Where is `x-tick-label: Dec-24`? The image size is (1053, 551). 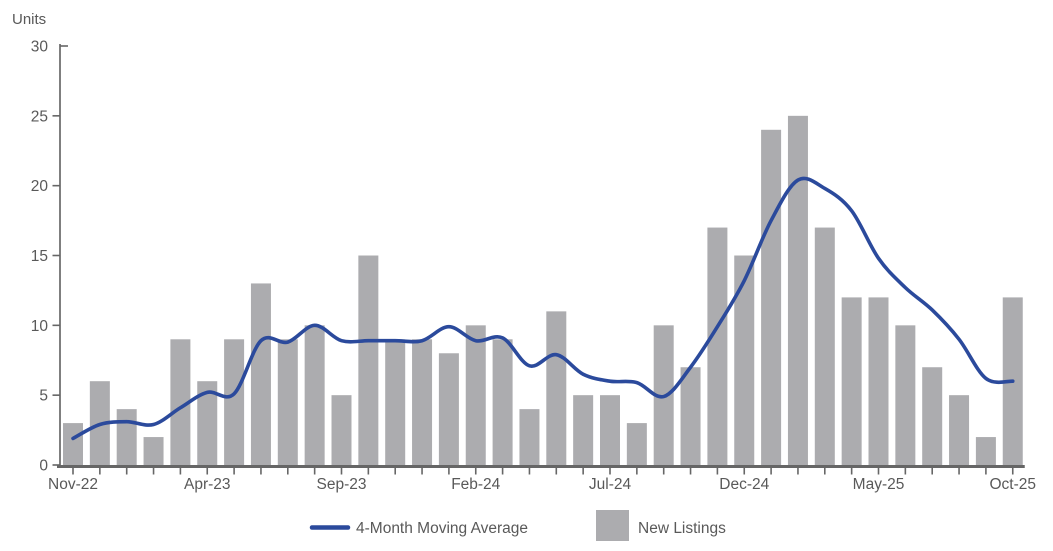
x-tick-label: Dec-24 is located at coordinates (744, 484).